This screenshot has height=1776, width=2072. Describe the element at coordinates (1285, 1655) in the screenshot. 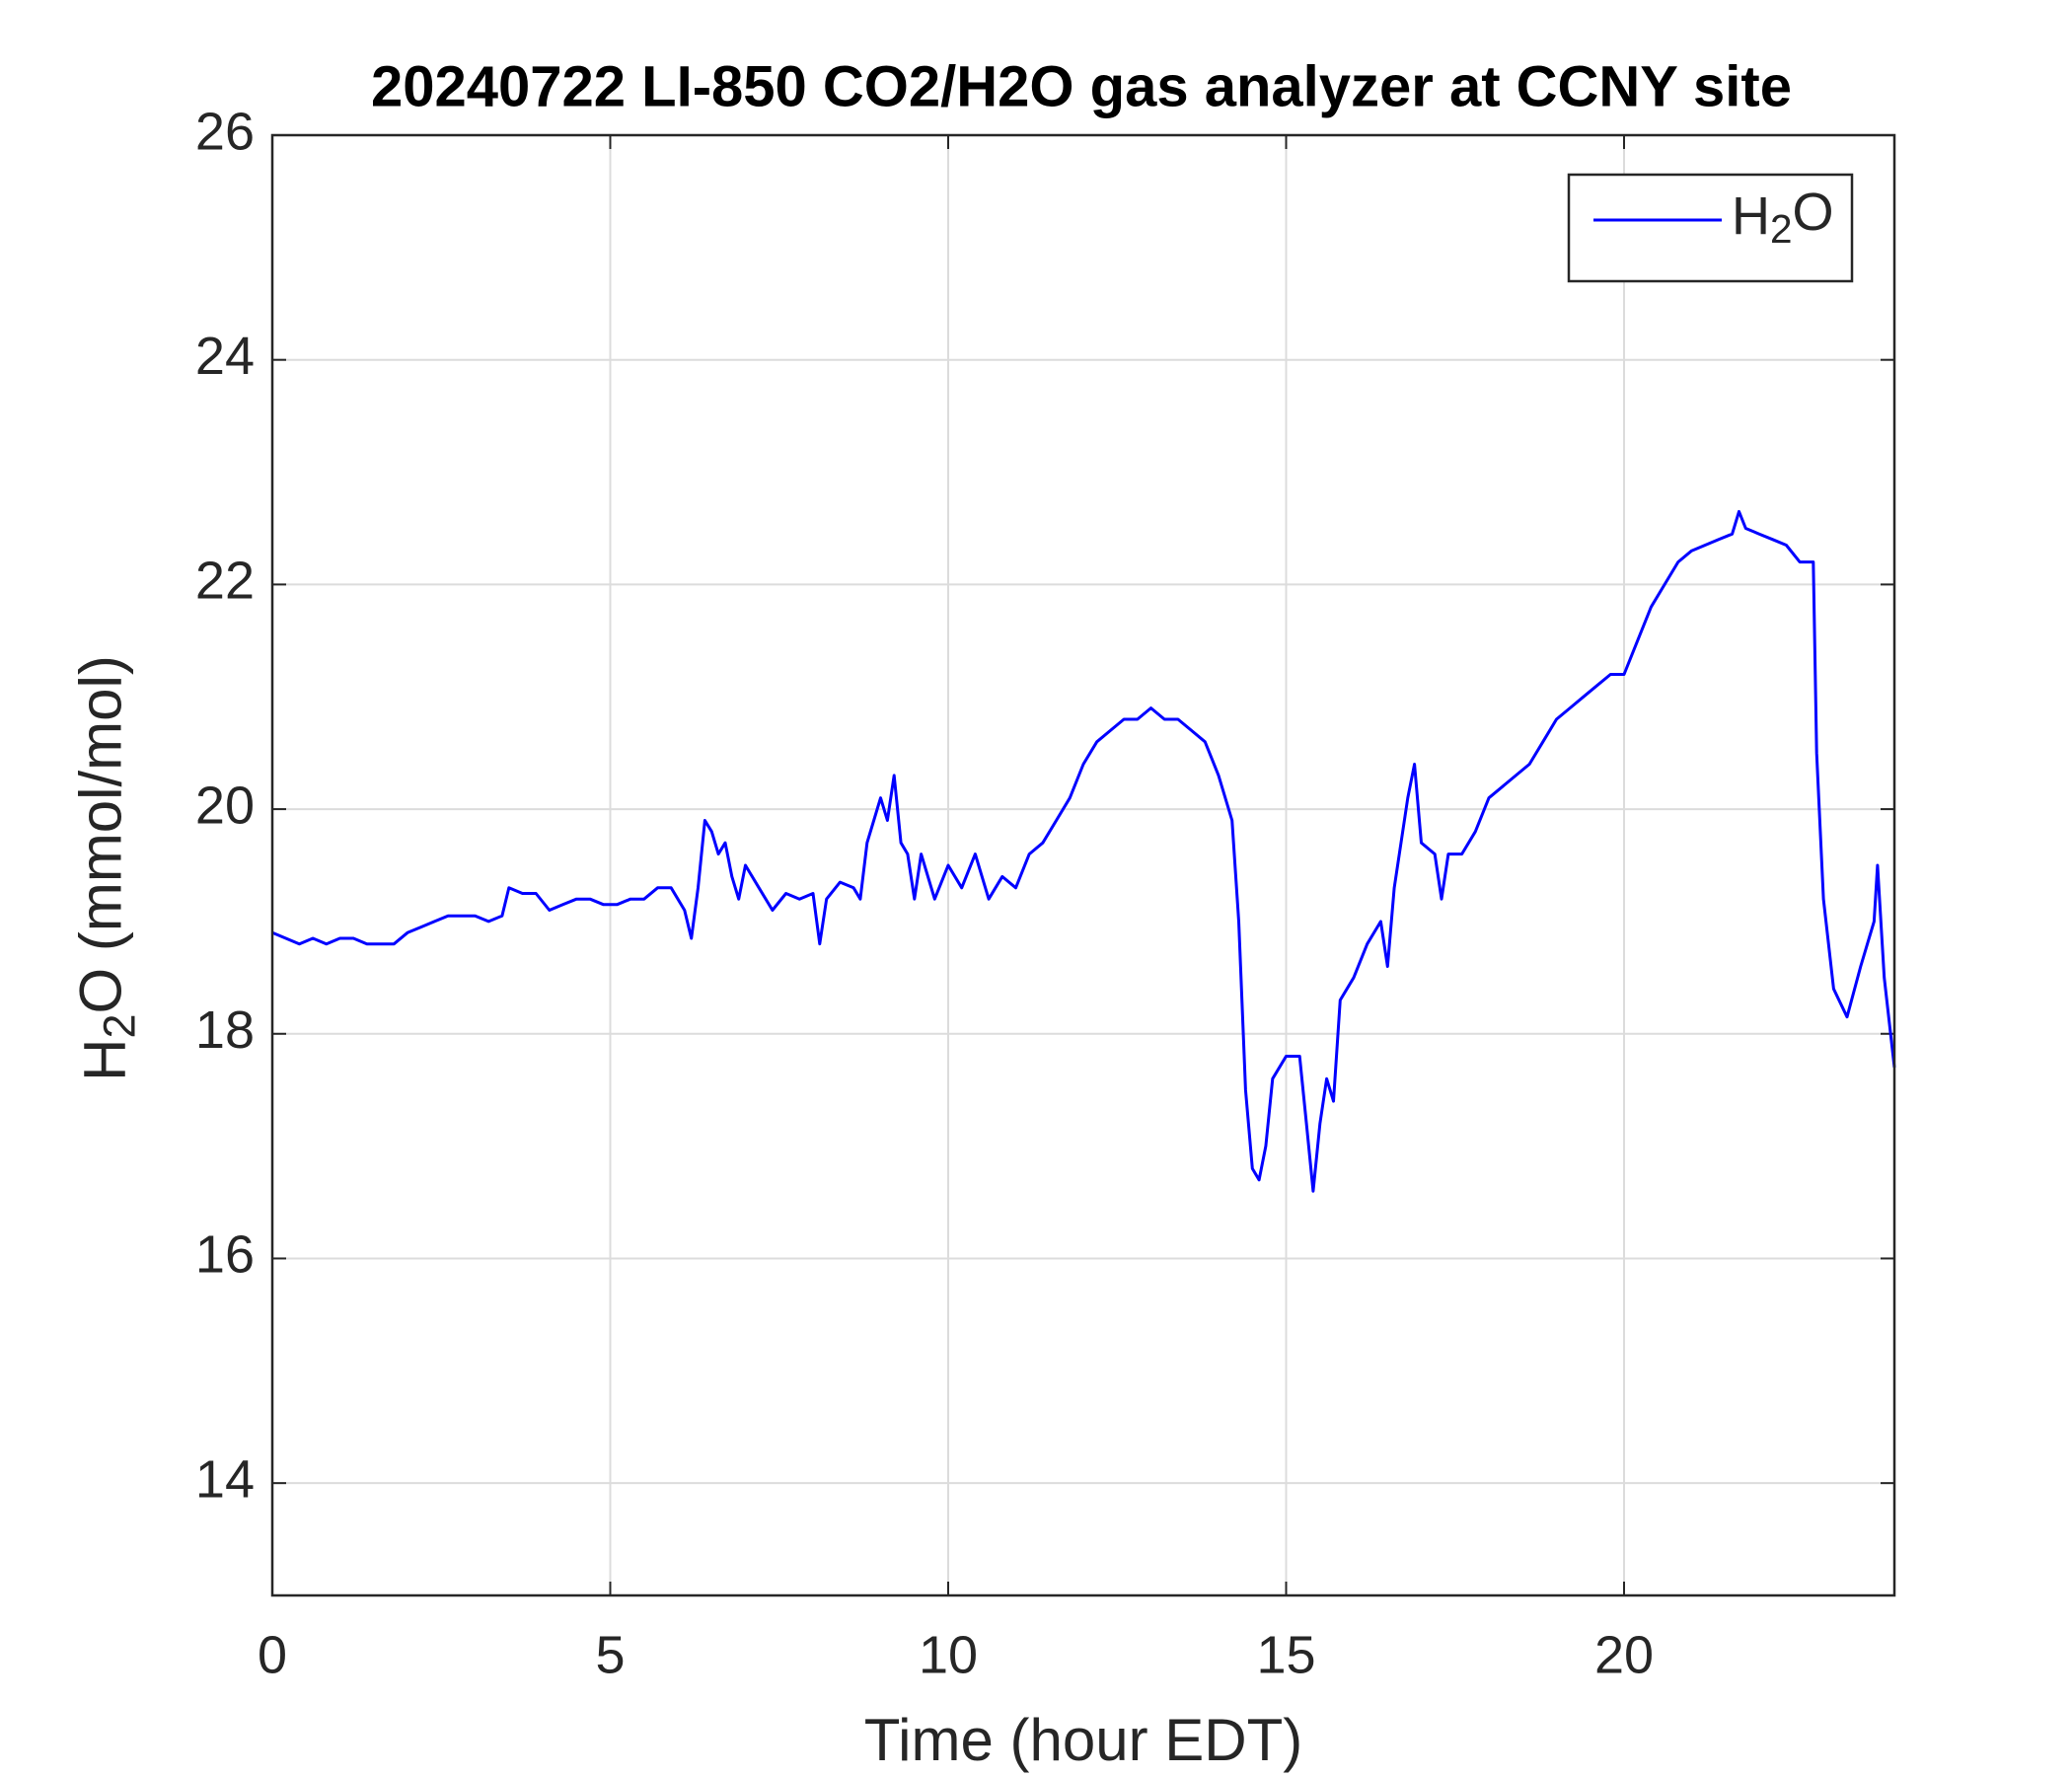

I see `x-tick-label: 15` at that location.